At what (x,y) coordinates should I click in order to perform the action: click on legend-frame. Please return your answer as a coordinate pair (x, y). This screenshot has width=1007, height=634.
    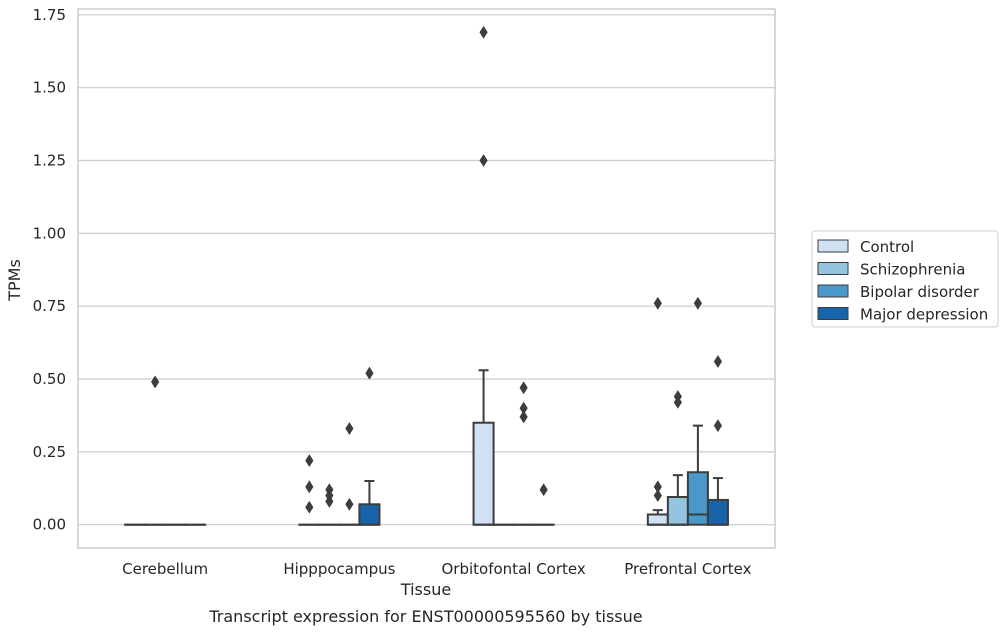
    Looking at the image, I should click on (905, 279).